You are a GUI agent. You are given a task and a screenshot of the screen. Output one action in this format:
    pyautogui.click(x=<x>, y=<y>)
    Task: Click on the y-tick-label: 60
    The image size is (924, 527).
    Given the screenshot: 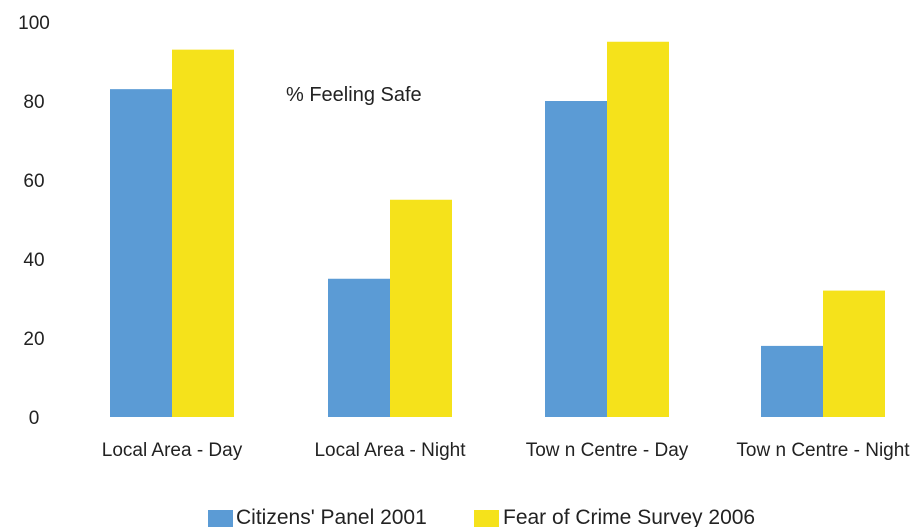 What is the action you would take?
    pyautogui.click(x=33, y=181)
    